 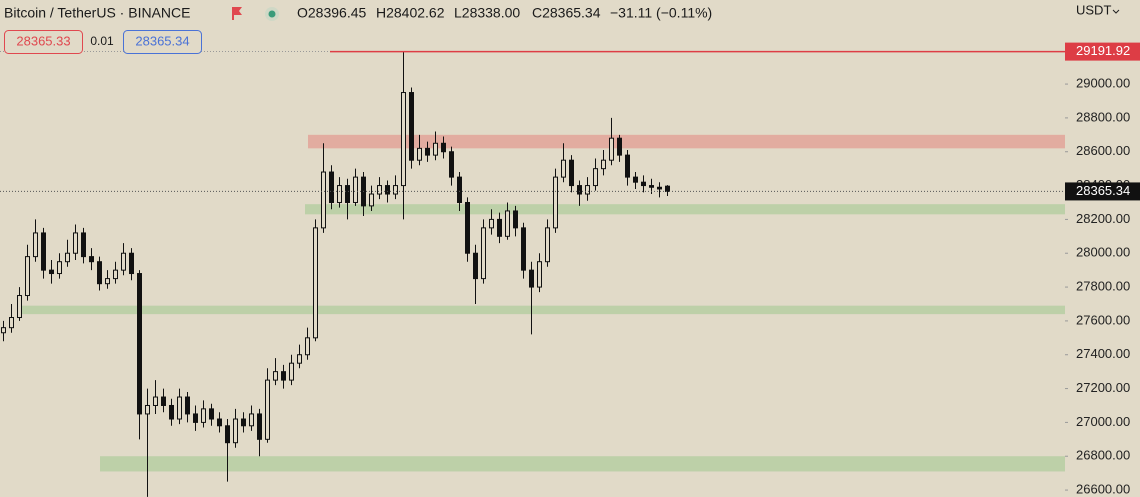 I want to click on y-tick-label: 28600.00, so click(x=1103, y=150).